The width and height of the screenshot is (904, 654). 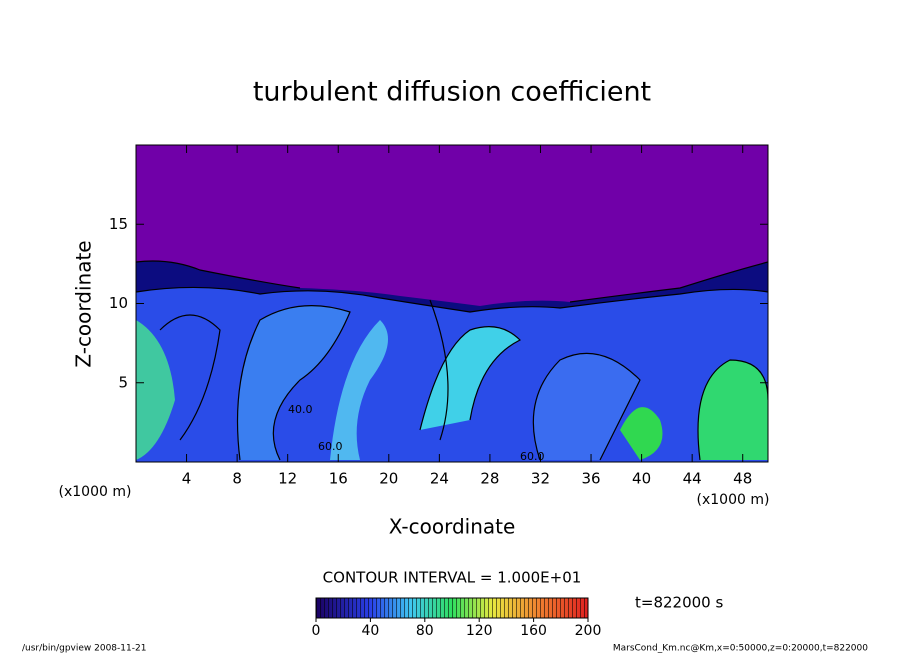 I want to click on colorbar-tick-label: 80, so click(x=425, y=631).